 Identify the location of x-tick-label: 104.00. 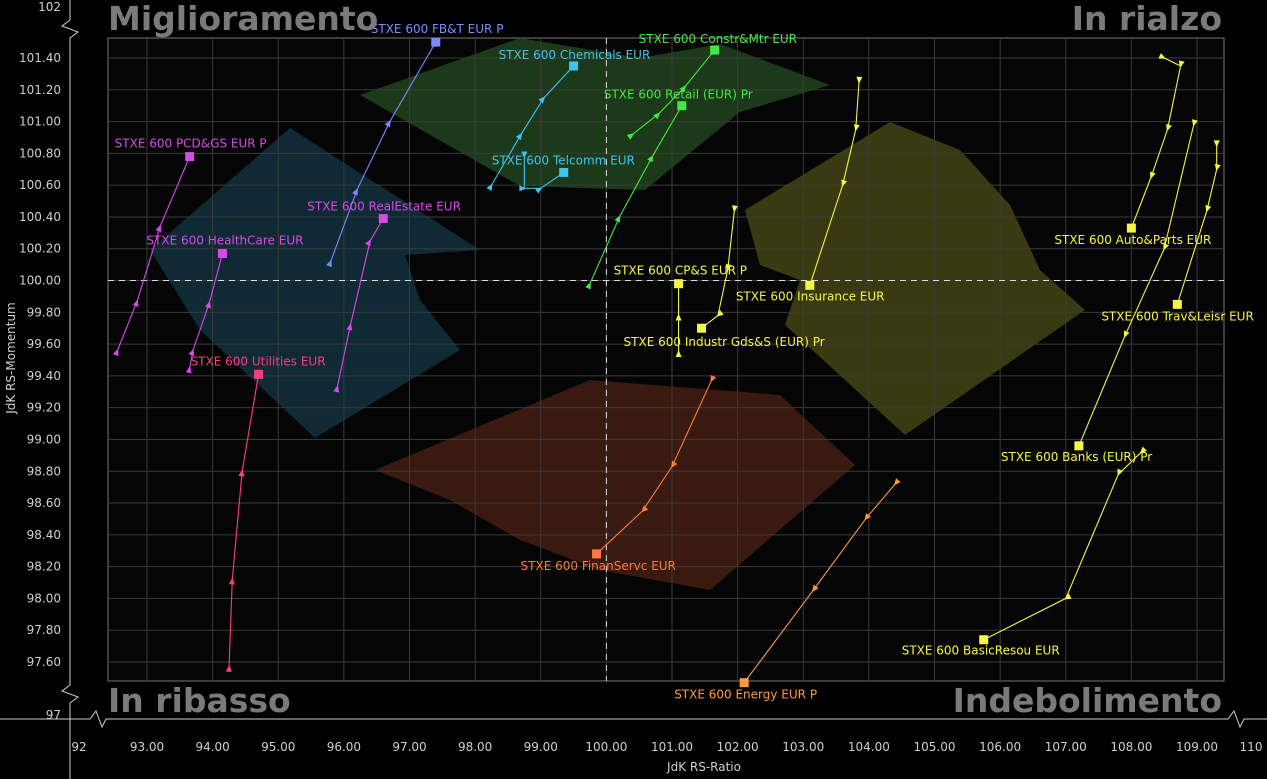
(869, 747).